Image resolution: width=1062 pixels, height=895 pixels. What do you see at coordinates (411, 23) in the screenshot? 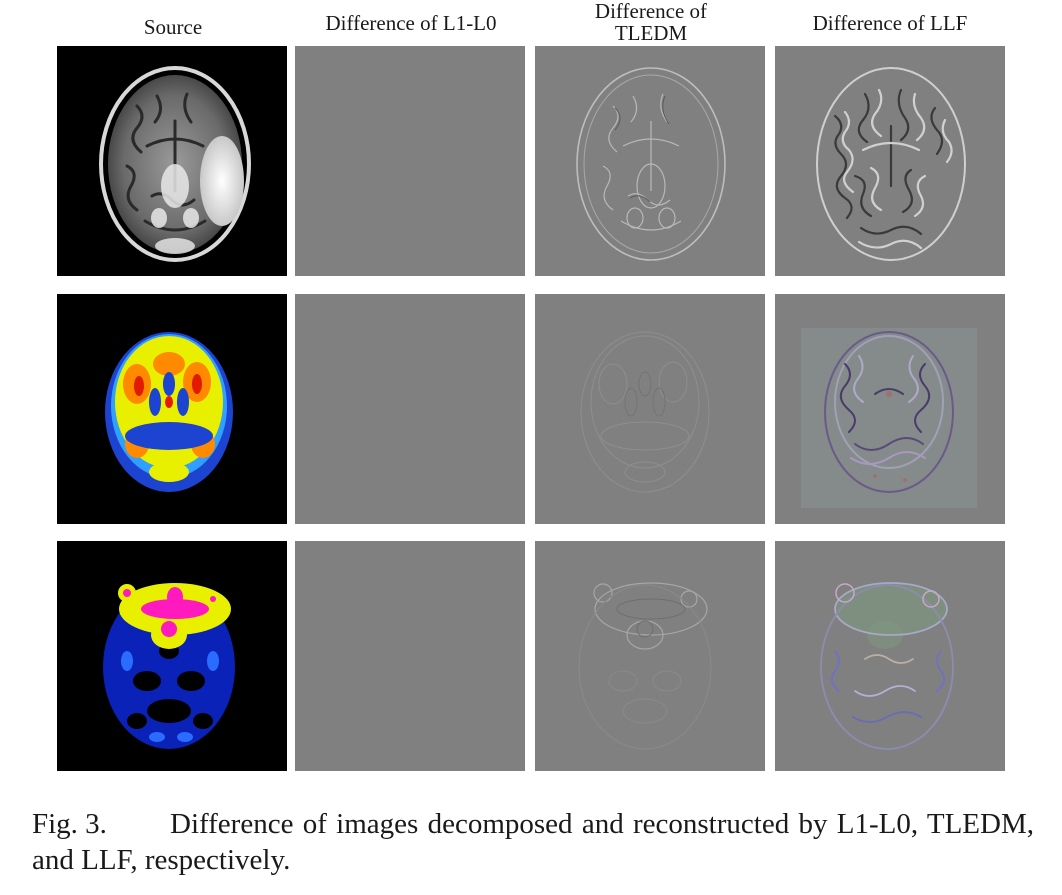
I see `column-header-l1l0: Difference of L1-L0` at bounding box center [411, 23].